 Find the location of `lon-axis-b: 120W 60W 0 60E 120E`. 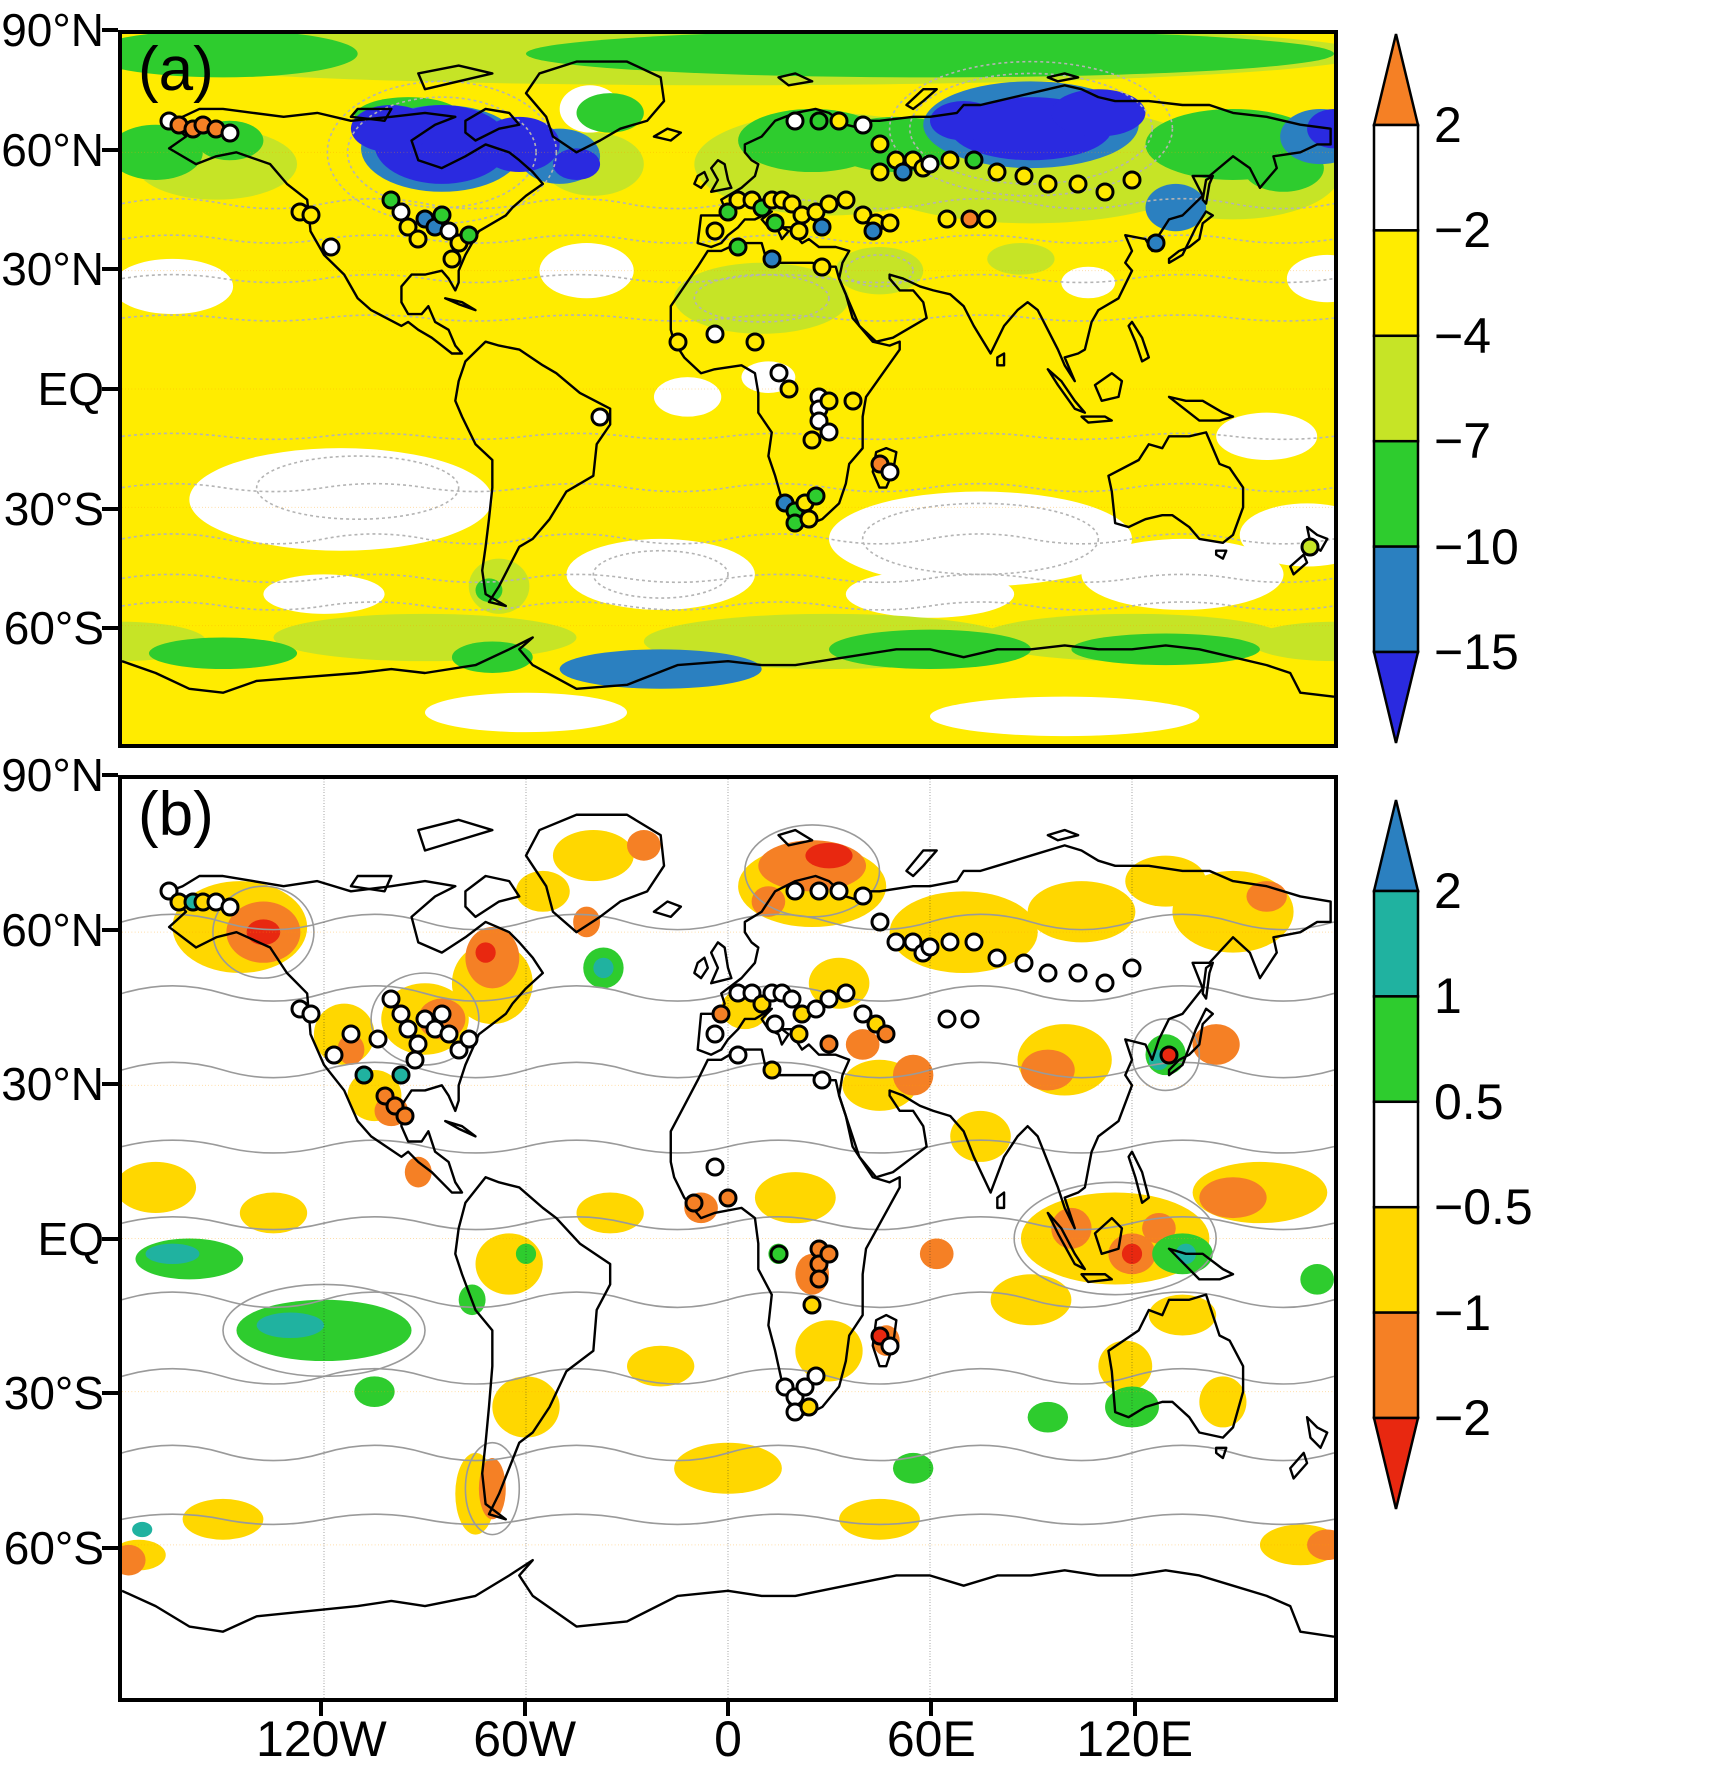

lon-axis-b: 120W 60W 0 60E 120E is located at coordinates (728, 1740).